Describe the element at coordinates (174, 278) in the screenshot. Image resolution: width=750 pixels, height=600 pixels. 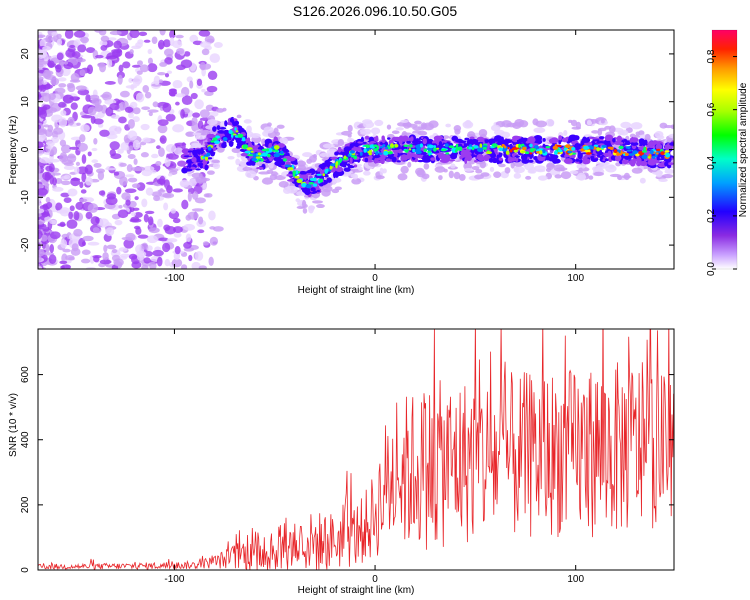
I see `x-tick-label: -100` at that location.